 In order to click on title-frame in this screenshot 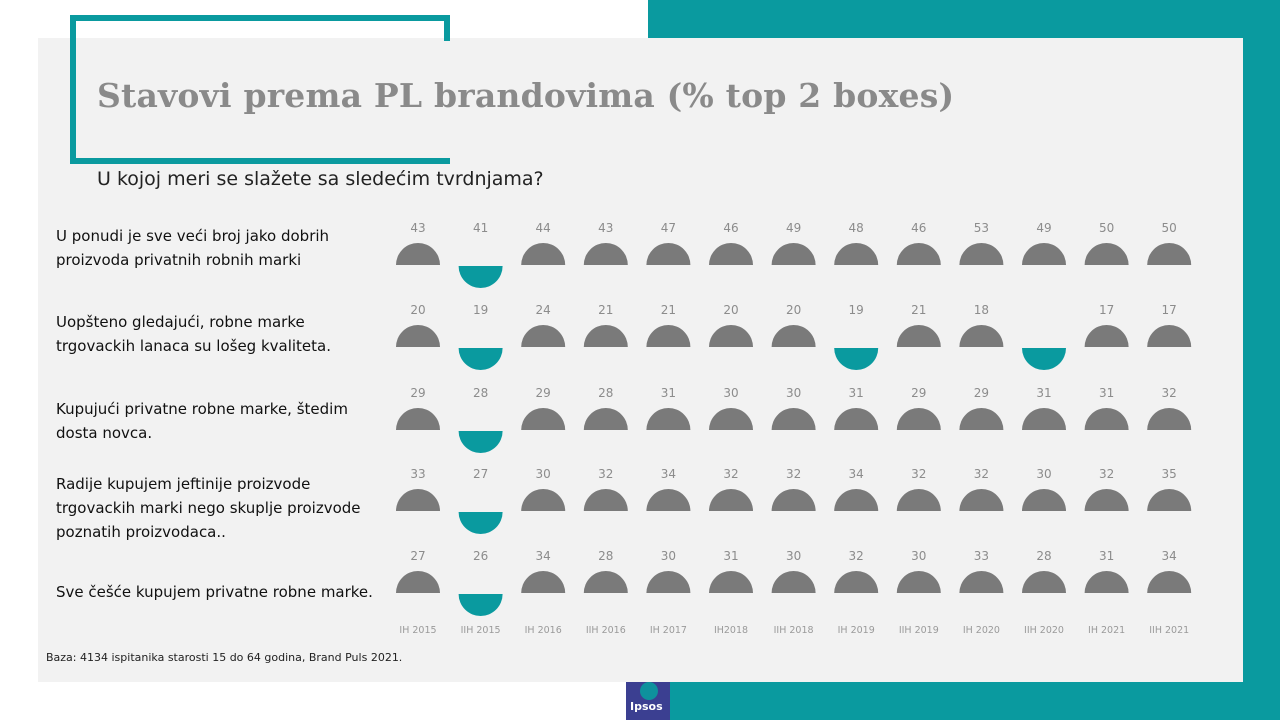, I will do `click(260, 89)`.